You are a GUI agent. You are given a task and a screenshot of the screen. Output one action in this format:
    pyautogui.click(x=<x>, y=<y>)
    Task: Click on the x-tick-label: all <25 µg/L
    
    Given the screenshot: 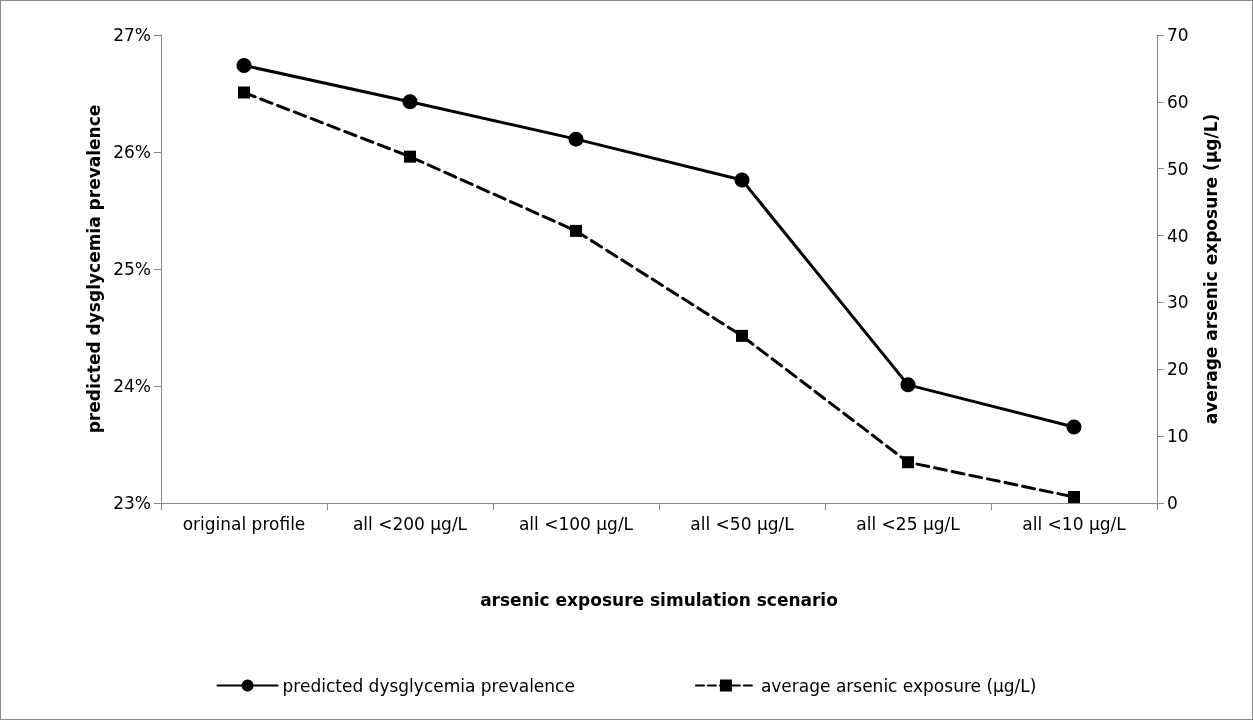 What is the action you would take?
    pyautogui.click(x=908, y=523)
    